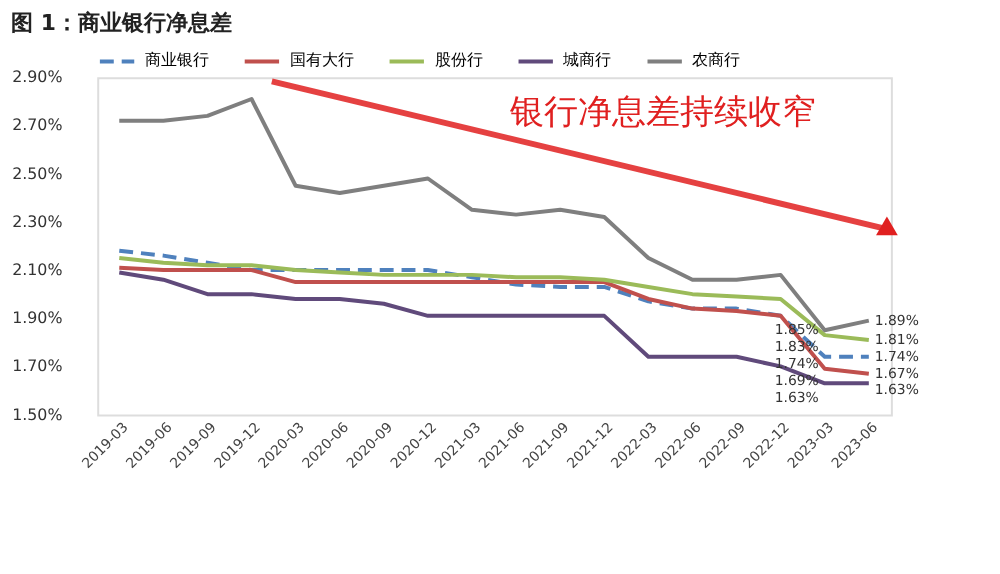 This screenshot has width=1000, height=574. Describe the element at coordinates (176, 60) in the screenshot. I see `legend-label: 商业银行` at that location.